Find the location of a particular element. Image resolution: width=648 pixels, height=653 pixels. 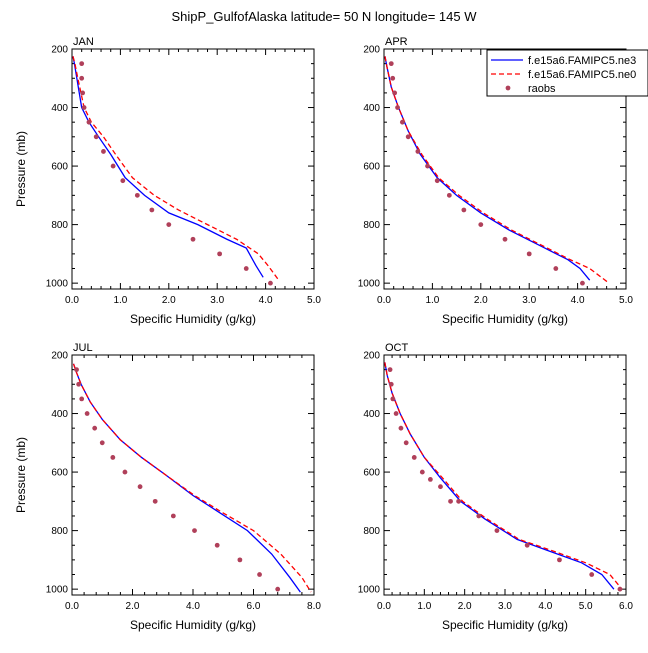

panel-label: JAN is located at coordinates (83, 42).